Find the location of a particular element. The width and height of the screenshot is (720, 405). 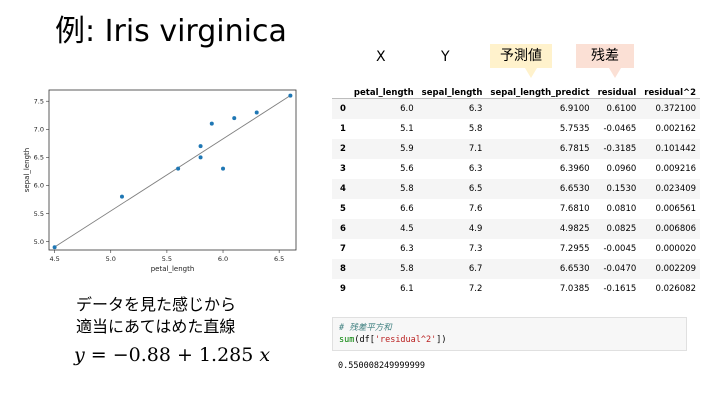

code-cell: # 残差平方和 sum(df['residual^2']) is located at coordinates (509, 334).